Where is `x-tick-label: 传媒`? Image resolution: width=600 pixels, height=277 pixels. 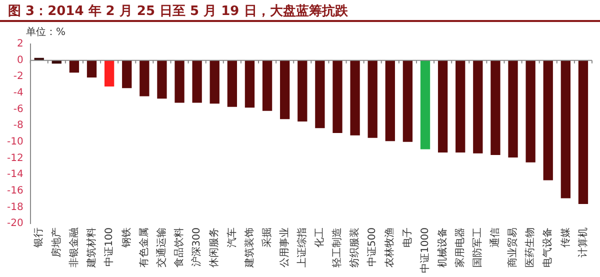 x-tick-label: 传媒 is located at coordinates (566, 238).